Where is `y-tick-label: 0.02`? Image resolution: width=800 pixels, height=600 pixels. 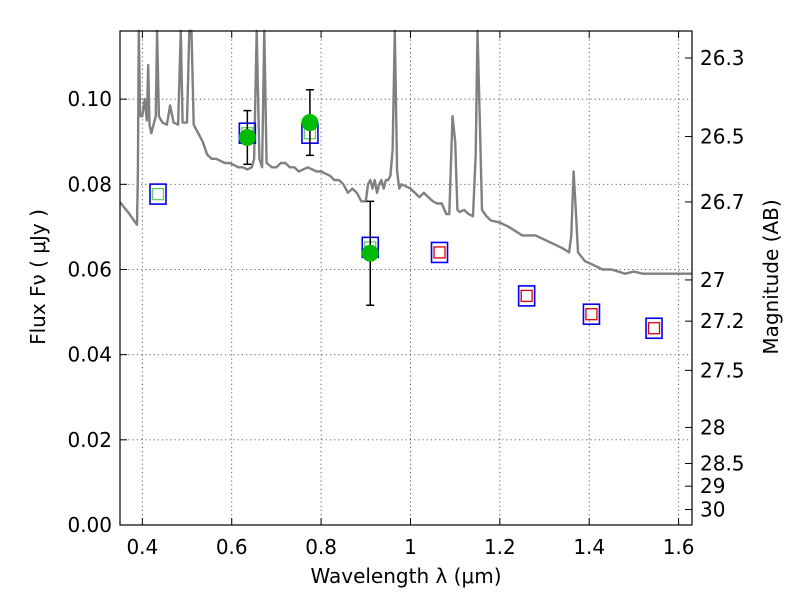 y-tick-label: 0.02 is located at coordinates (89, 440).